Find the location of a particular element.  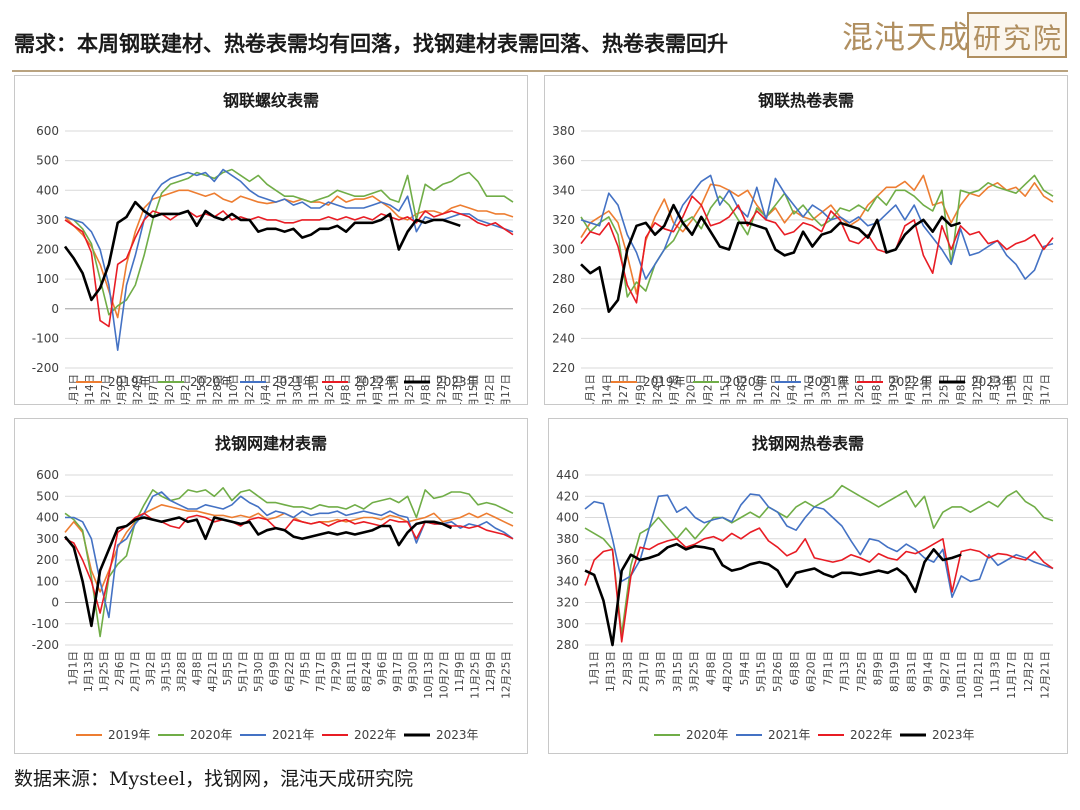

x-tick-label: 2月17日 is located at coordinates (645, 671).